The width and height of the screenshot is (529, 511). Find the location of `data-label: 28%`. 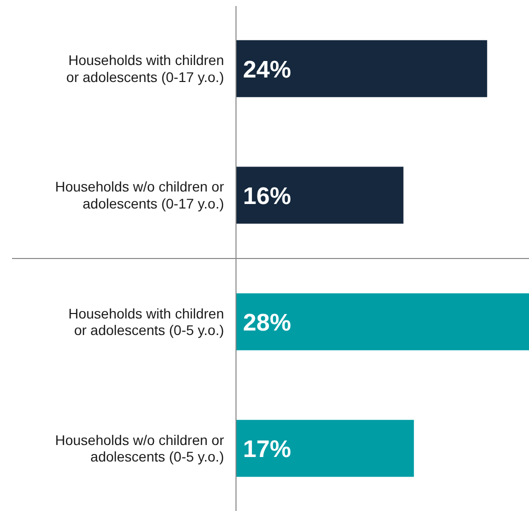

data-label: 28% is located at coordinates (267, 322).